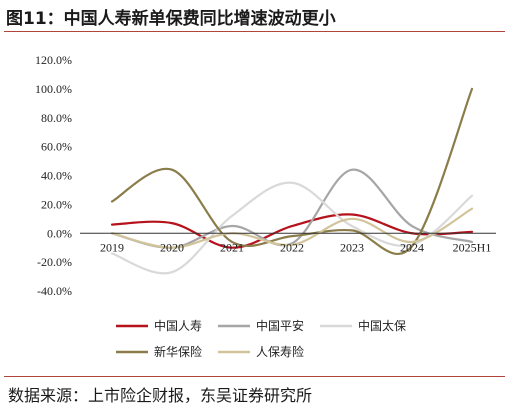 This screenshot has height=413, width=509. What do you see at coordinates (54, 291) in the screenshot?
I see `y-tick-label: -40.0%` at bounding box center [54, 291].